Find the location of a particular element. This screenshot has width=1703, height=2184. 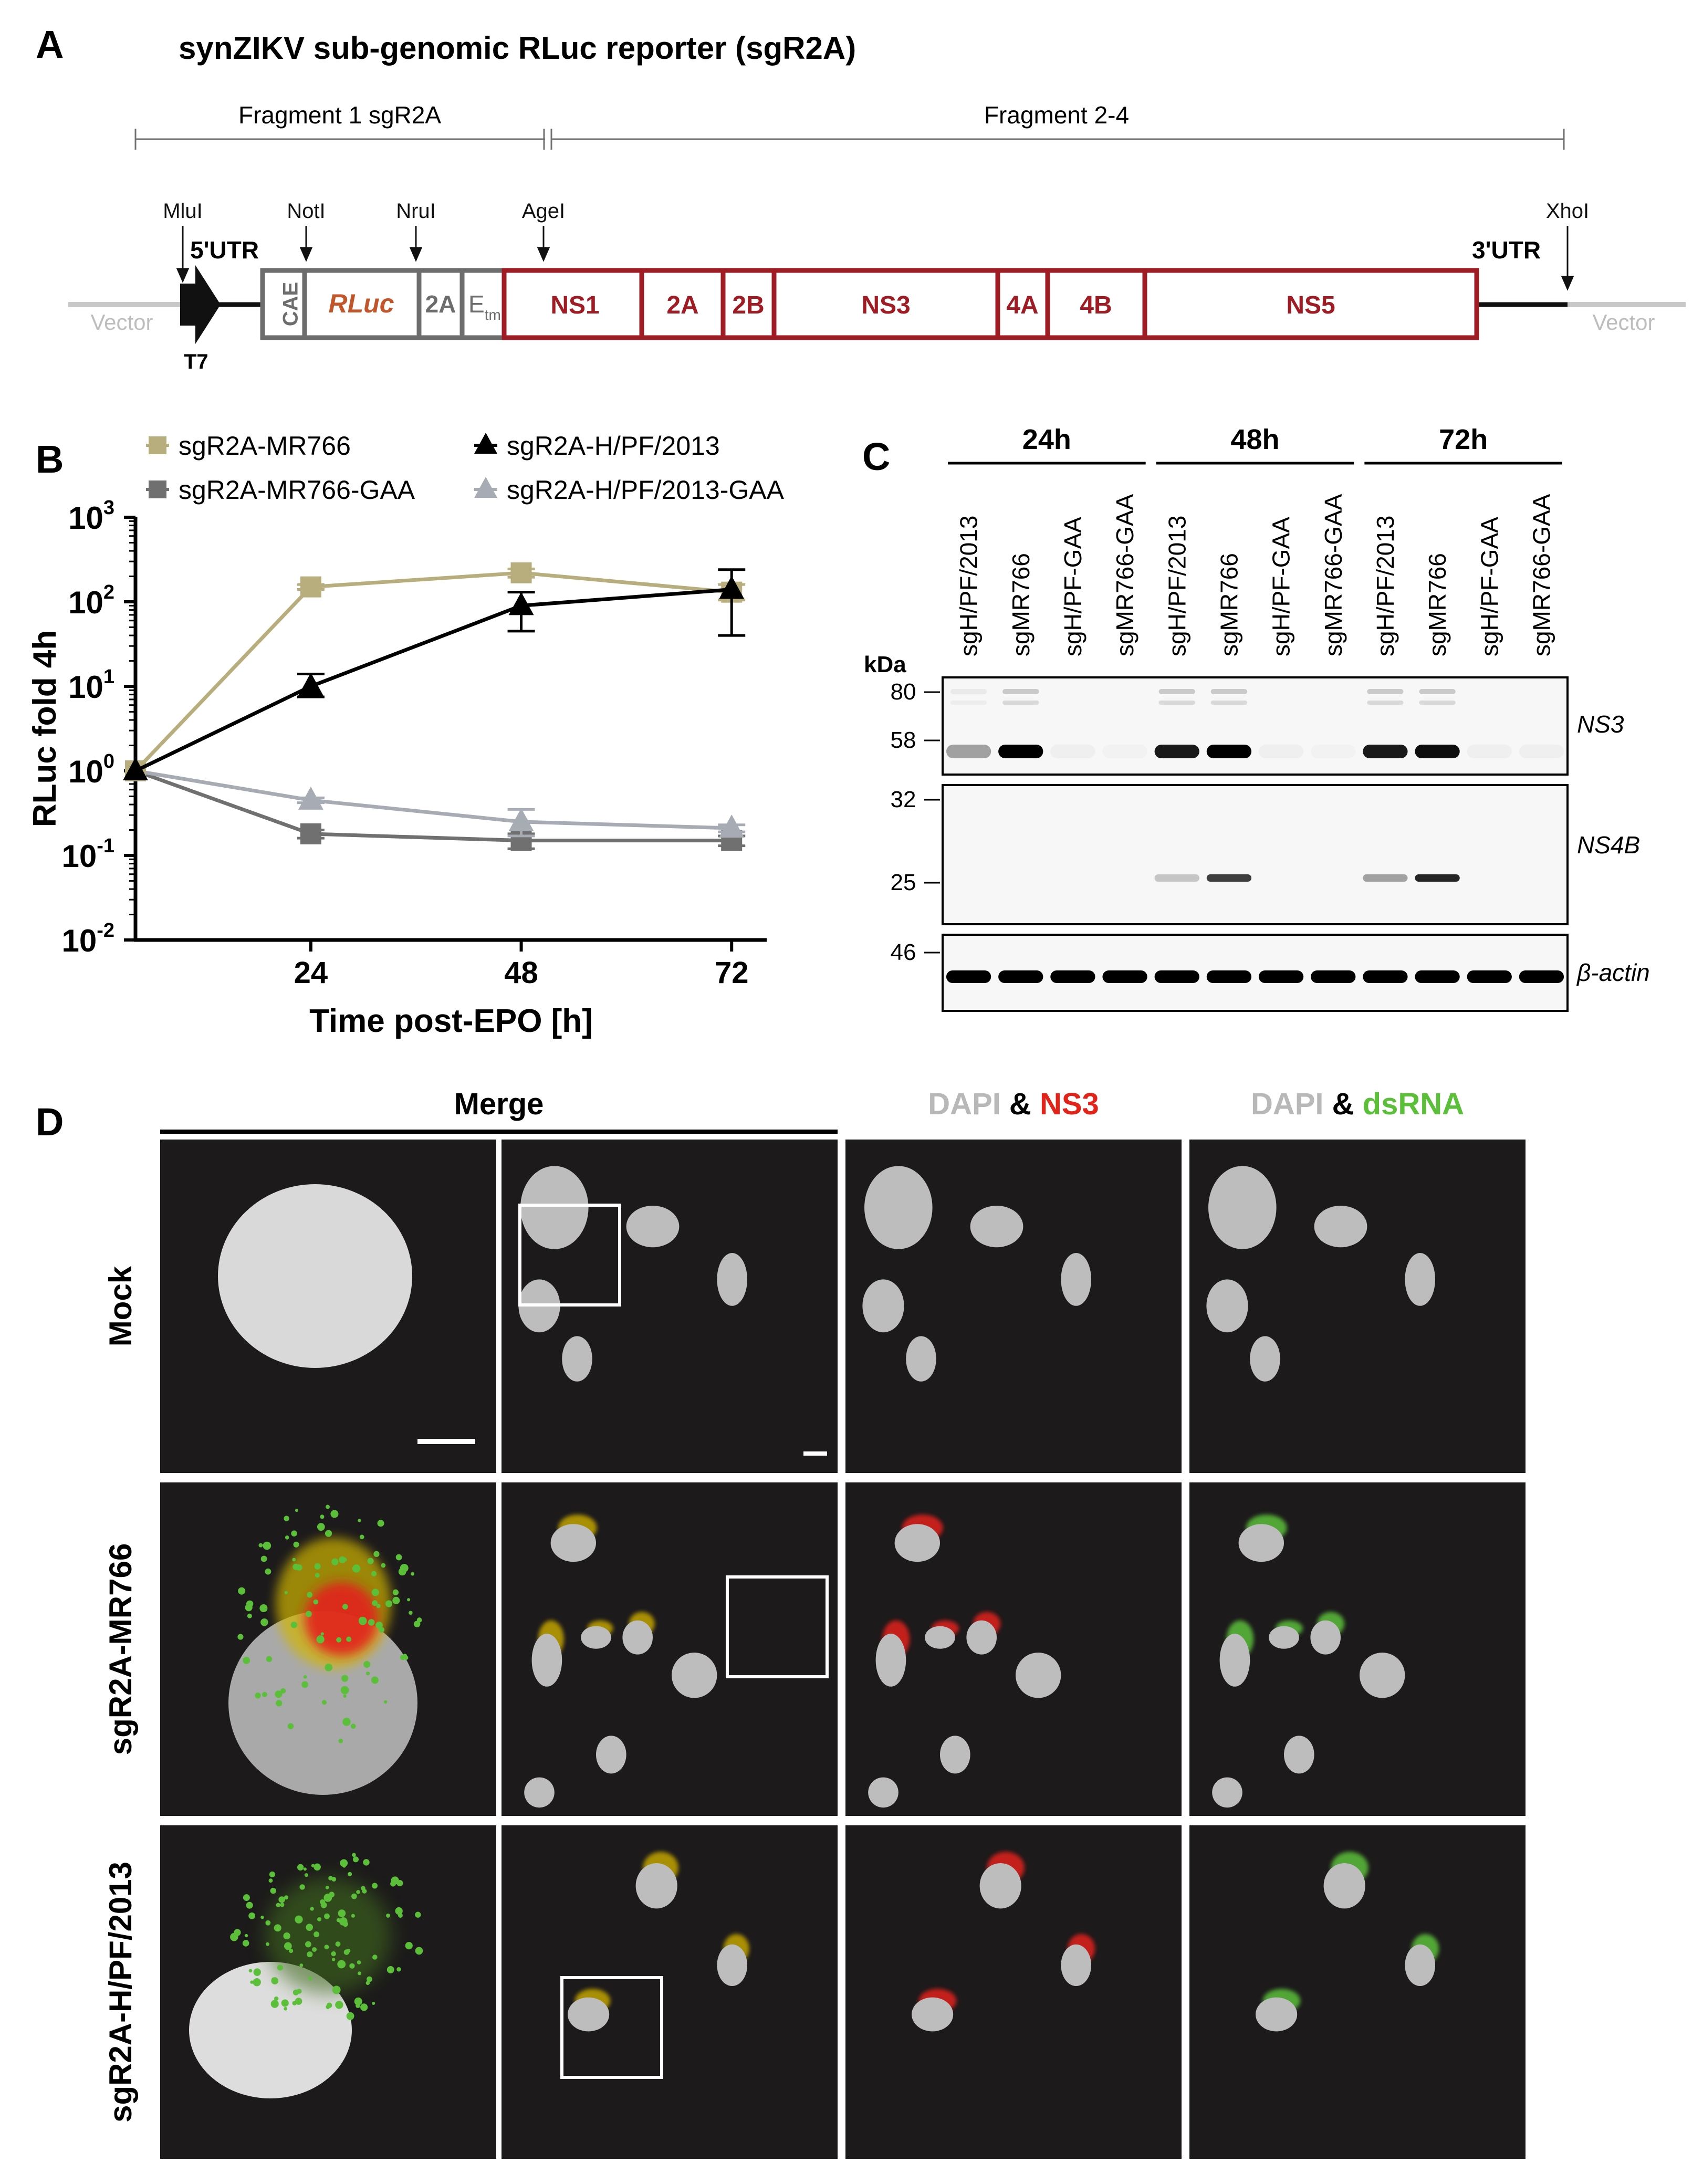

header-amp: & is located at coordinates (1020, 1104).